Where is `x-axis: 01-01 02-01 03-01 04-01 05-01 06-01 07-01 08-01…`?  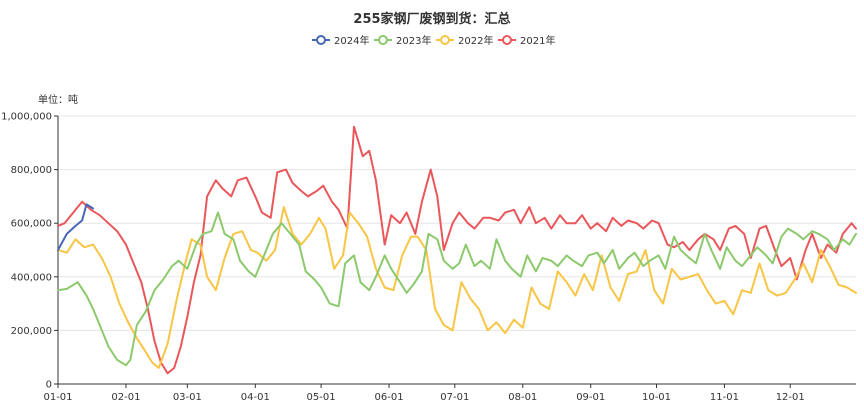
x-axis: 01-01 02-01 03-01 04-01 05-01 06-01 07-01 08-01… is located at coordinates (449, 393).